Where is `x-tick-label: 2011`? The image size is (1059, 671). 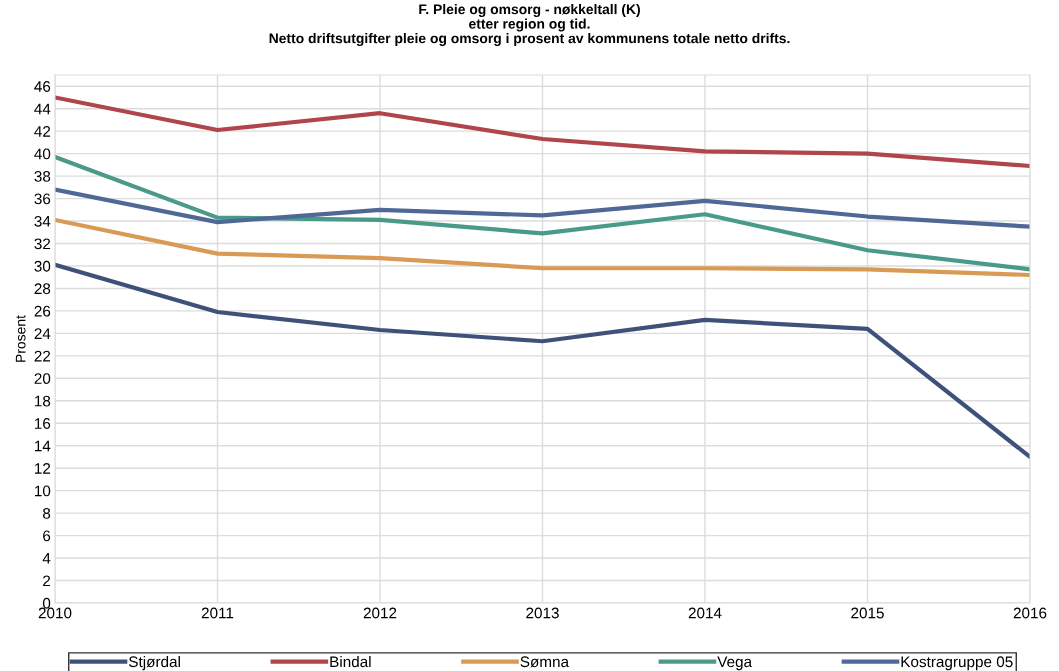
x-tick-label: 2011 is located at coordinates (217, 613).